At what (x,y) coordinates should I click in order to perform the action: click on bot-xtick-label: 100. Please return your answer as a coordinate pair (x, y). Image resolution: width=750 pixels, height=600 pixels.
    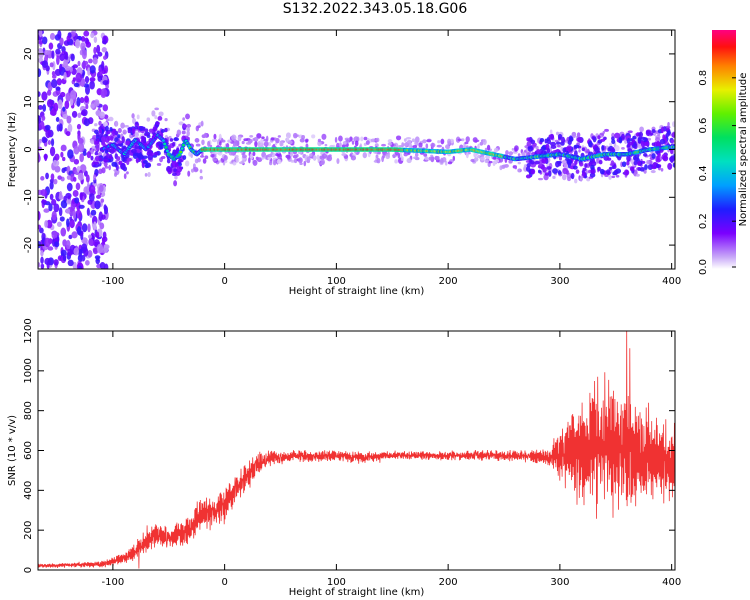
    Looking at the image, I should click on (336, 582).